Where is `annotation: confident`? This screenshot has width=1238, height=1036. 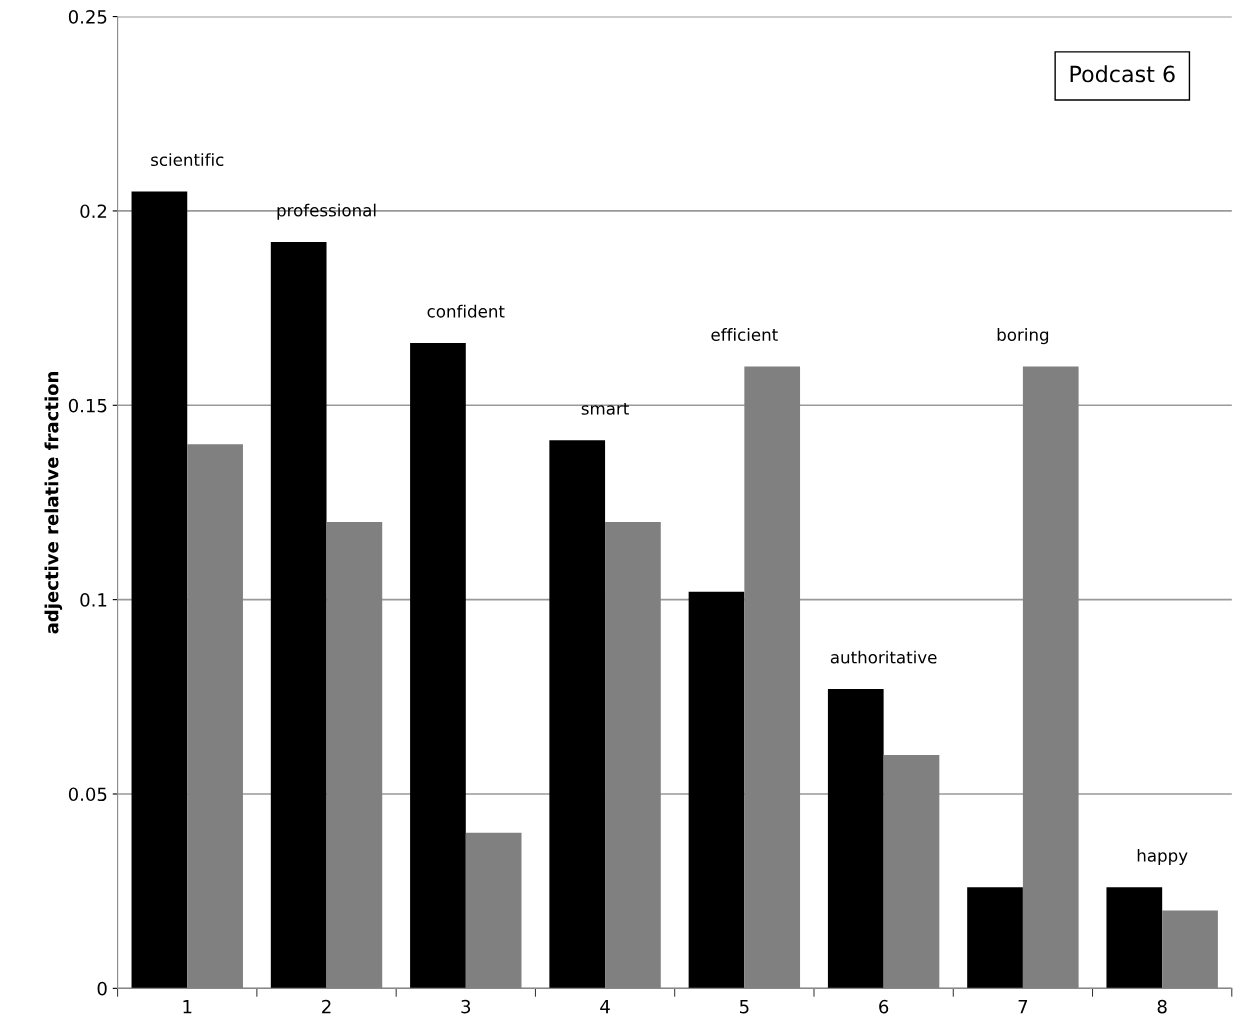 annotation: confident is located at coordinates (466, 311).